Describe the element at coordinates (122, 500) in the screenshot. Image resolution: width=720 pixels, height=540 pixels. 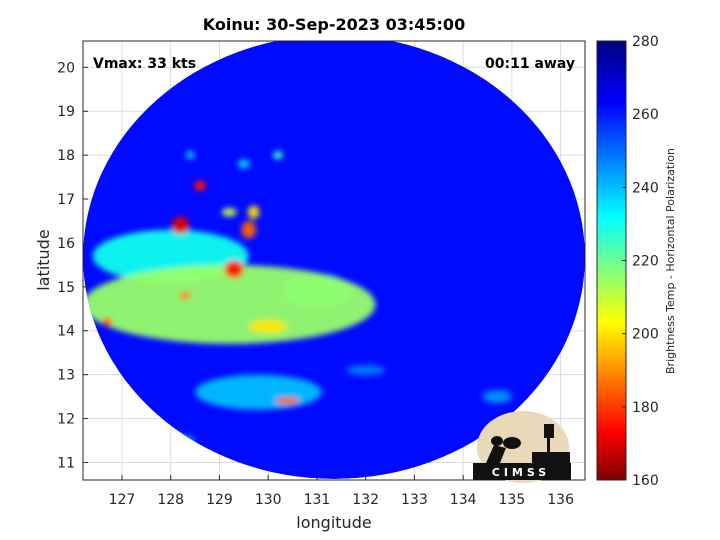
I see `x-tick-label: 127` at that location.